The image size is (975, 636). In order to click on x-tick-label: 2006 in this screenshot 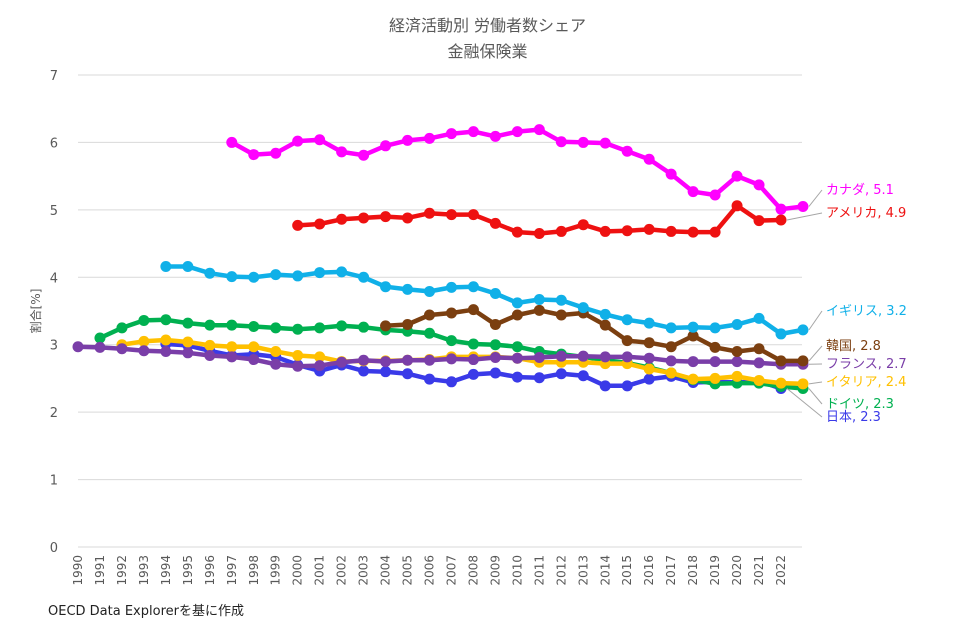, I will do `click(430, 570)`.